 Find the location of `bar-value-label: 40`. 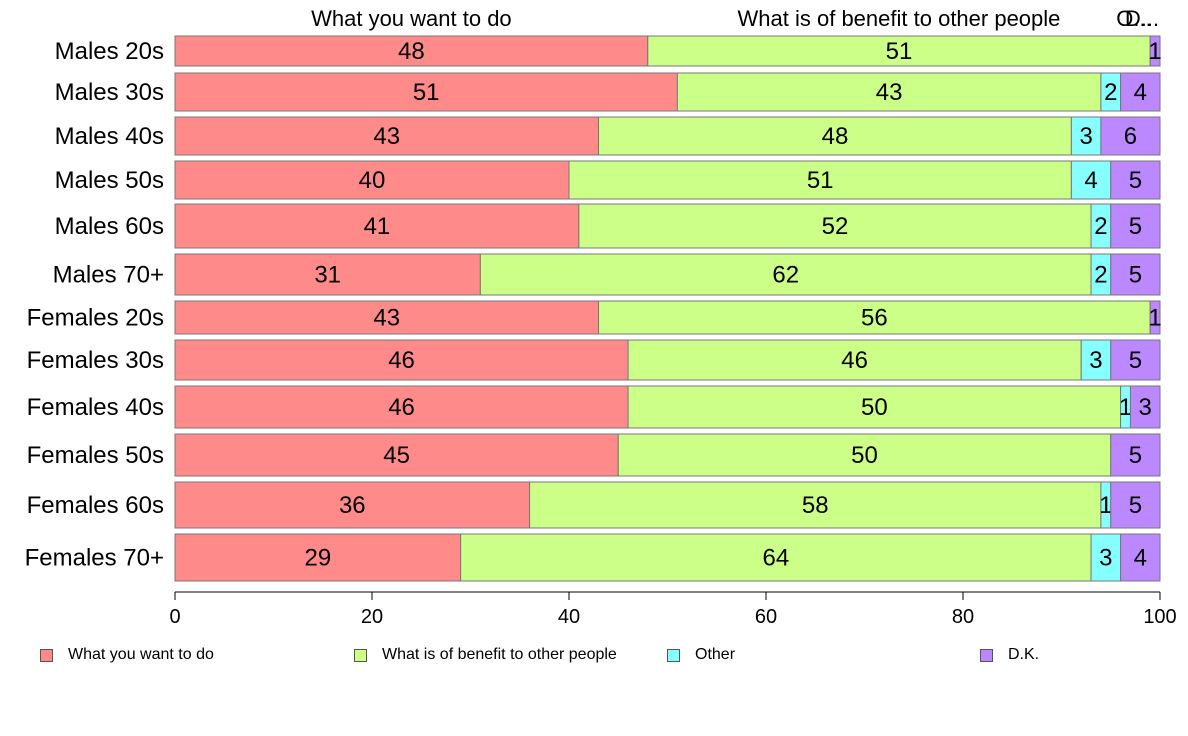

bar-value-label: 40 is located at coordinates (372, 180).